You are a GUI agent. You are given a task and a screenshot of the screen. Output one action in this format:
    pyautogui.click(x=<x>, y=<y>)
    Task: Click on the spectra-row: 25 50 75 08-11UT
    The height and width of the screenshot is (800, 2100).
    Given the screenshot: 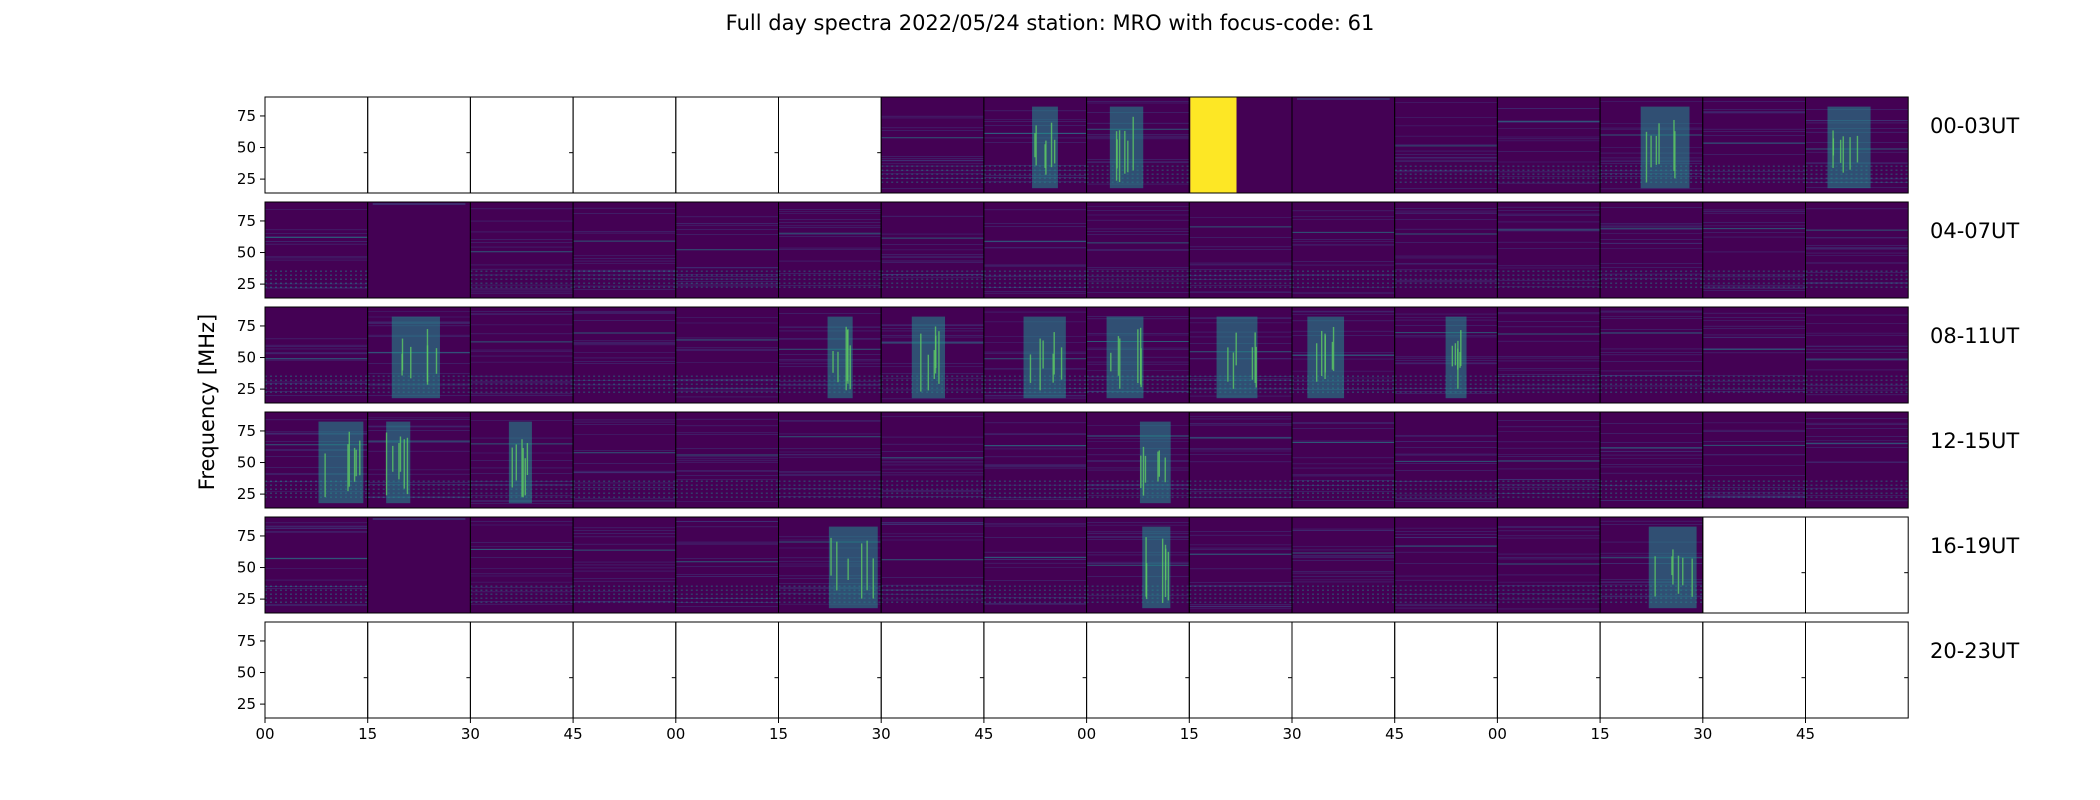 What is the action you would take?
    pyautogui.click(x=1128, y=355)
    